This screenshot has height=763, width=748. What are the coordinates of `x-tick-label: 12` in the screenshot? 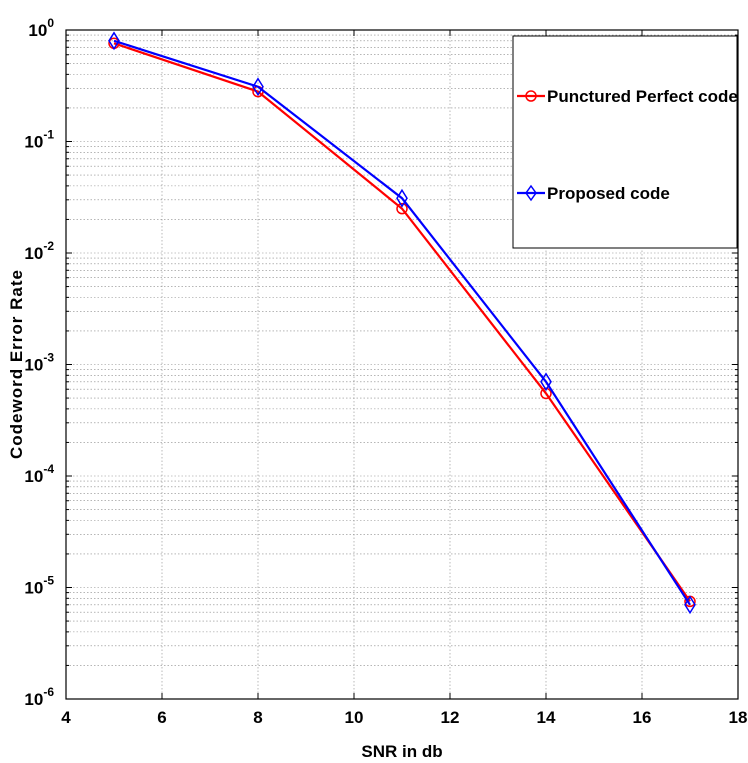 It's located at (450, 717).